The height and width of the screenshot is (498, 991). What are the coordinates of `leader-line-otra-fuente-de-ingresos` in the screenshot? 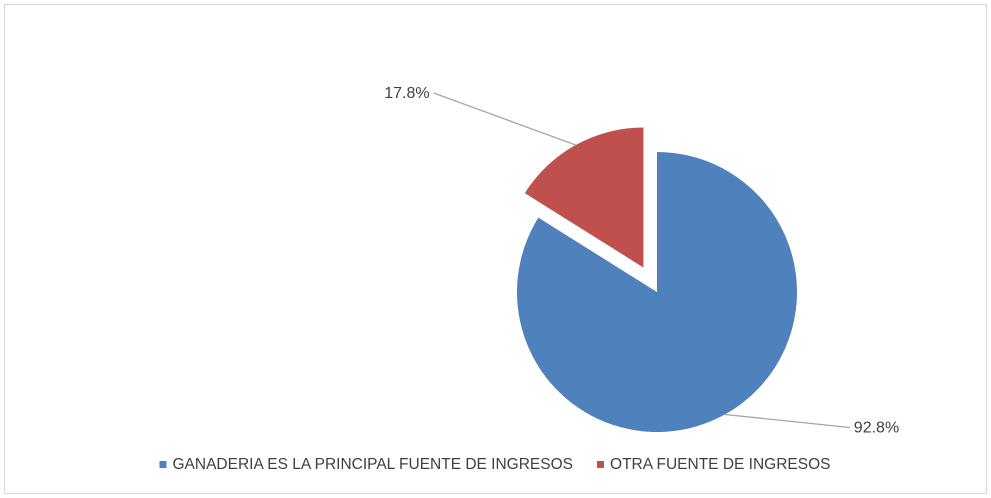 It's located at (504, 119).